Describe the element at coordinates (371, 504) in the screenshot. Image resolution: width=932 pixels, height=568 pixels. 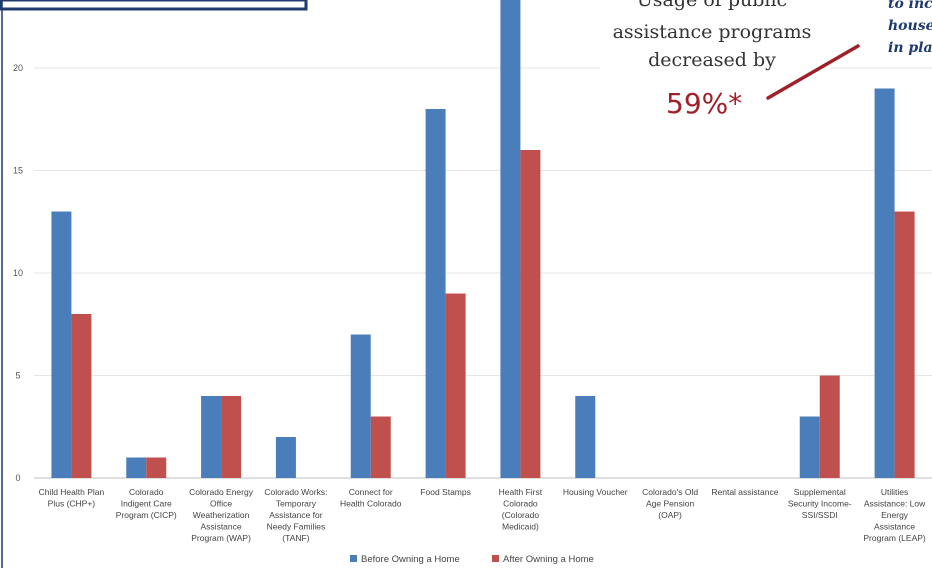
I see `category-label-line: Health Colorado` at that location.